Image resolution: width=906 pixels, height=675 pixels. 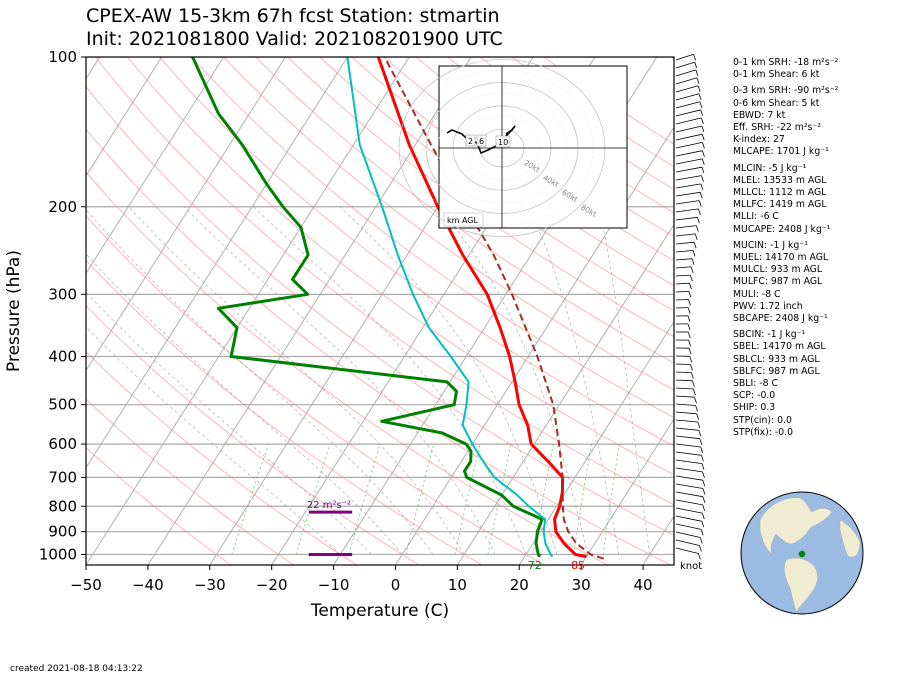 What do you see at coordinates (796, 526) in the screenshot?
I see `north-america-shape` at bounding box center [796, 526].